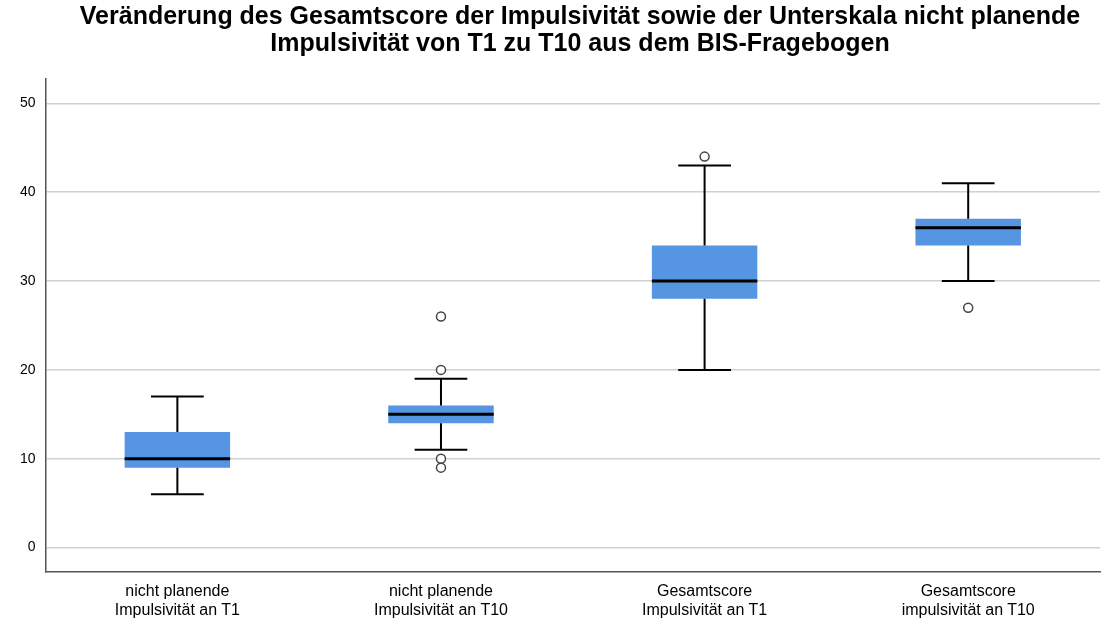 Image resolution: width=1110 pixels, height=633 pixels. What do you see at coordinates (27, 102) in the screenshot?
I see `y-tick-label: 50` at bounding box center [27, 102].